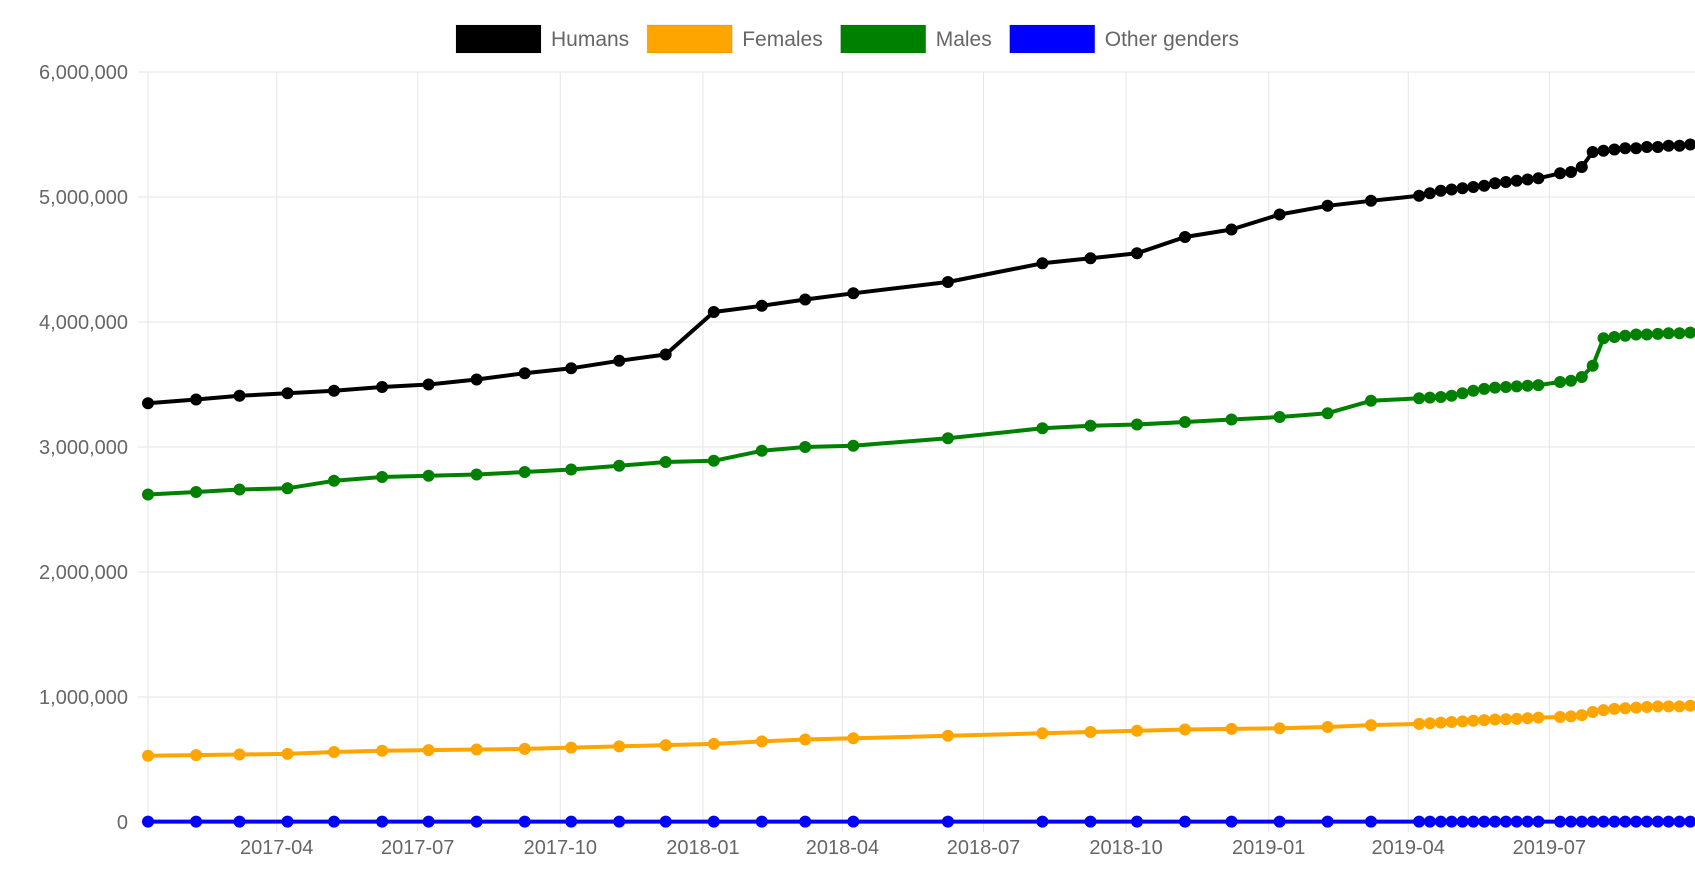 The image size is (1695, 870). I want to click on legend-label: Other genders, so click(1172, 39).